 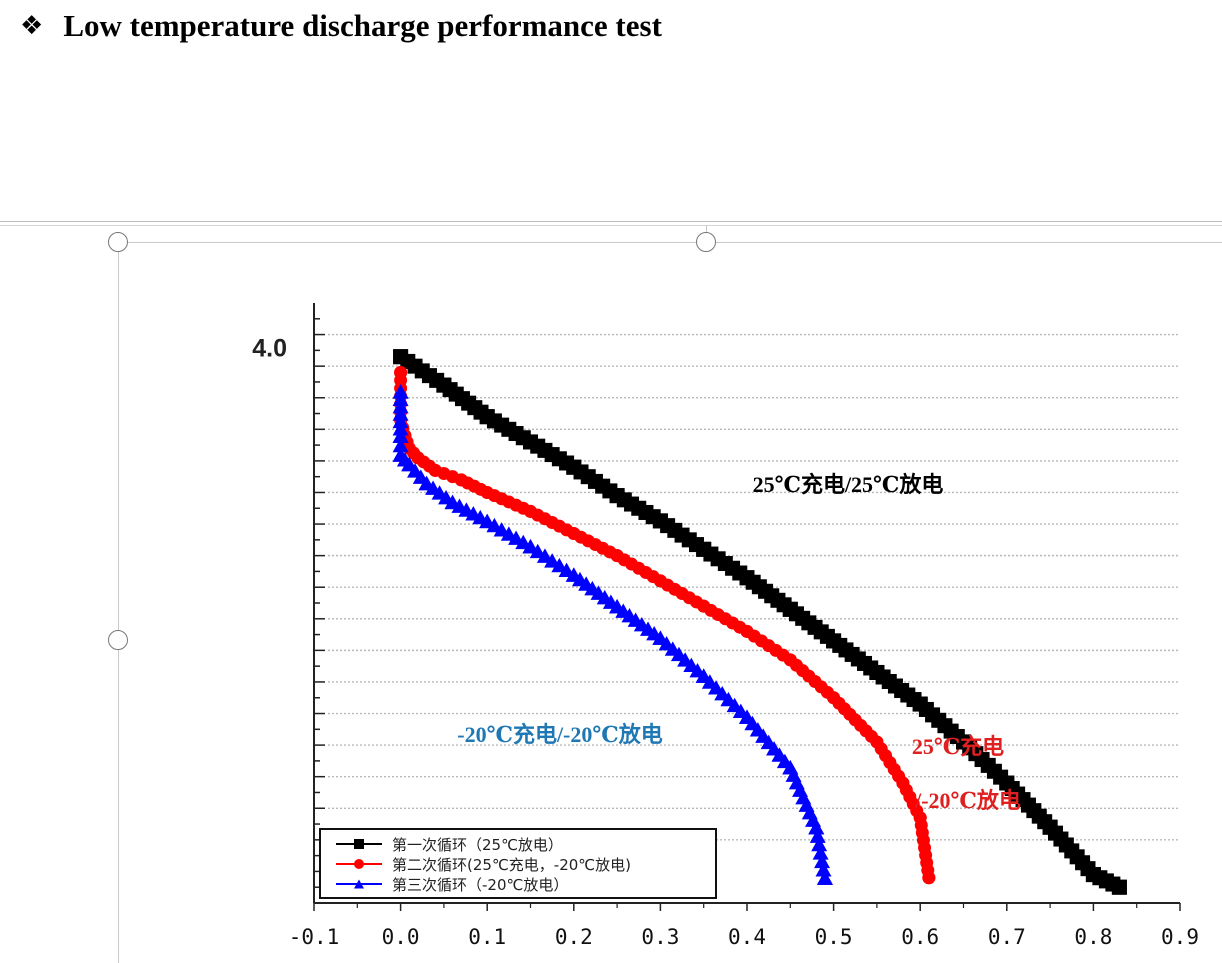 I want to click on x-tick-label: 0.0, so click(x=401, y=937).